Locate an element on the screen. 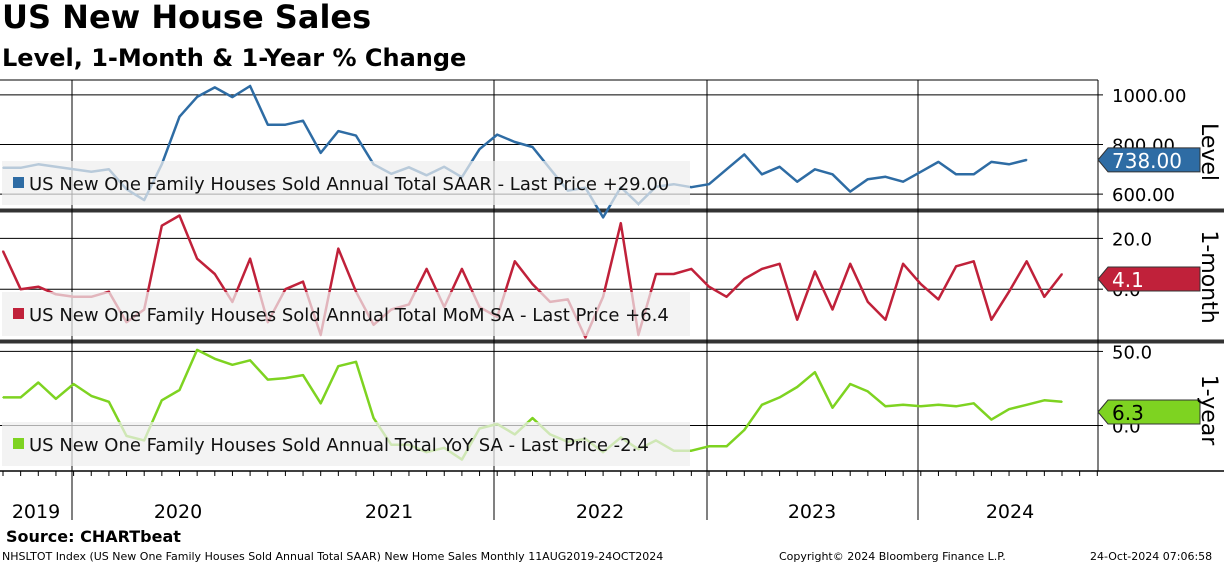  copyright-label: Copyright© 2024 Bloomberg Finance L.P. is located at coordinates (892, 556).